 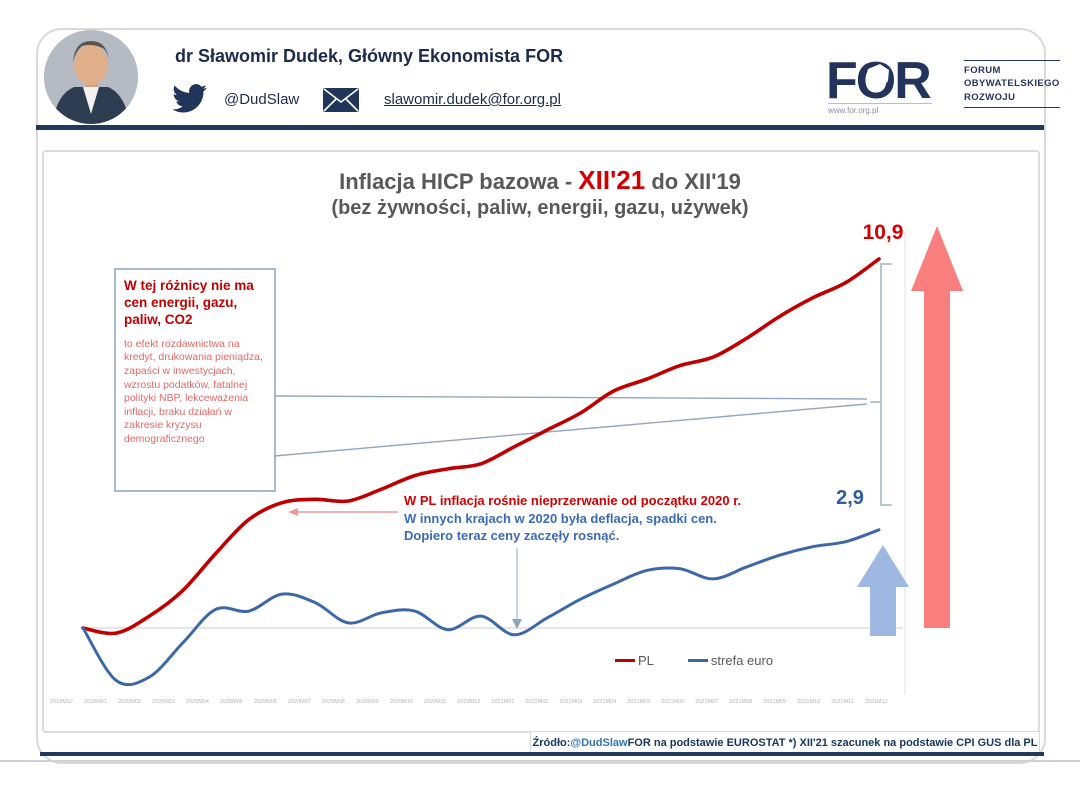 I want to click on chart-title-highlight: XII'21, so click(x=612, y=180).